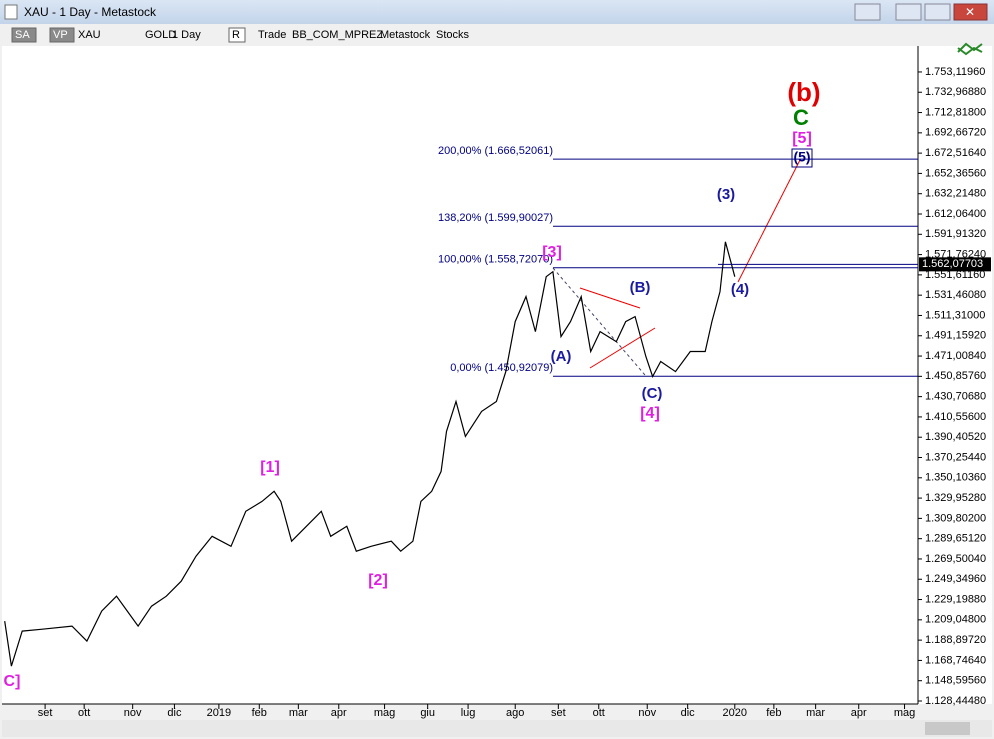 The image size is (994, 739). I want to click on toolbar-item: XAU, so click(89, 35).